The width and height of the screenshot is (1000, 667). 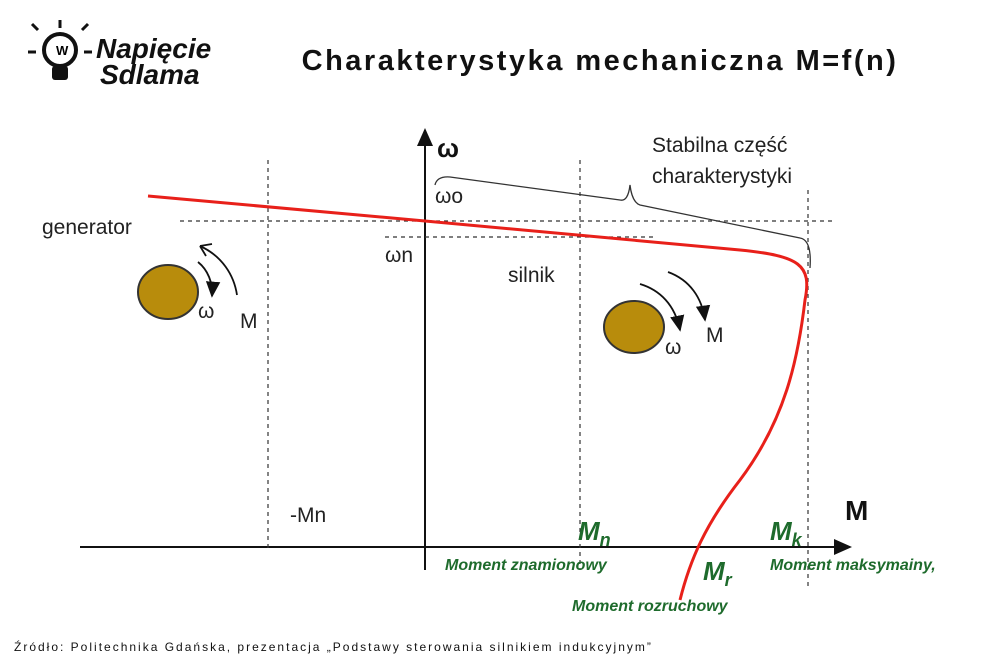 What do you see at coordinates (399, 255) in the screenshot?
I see `omega-n: ωn` at bounding box center [399, 255].